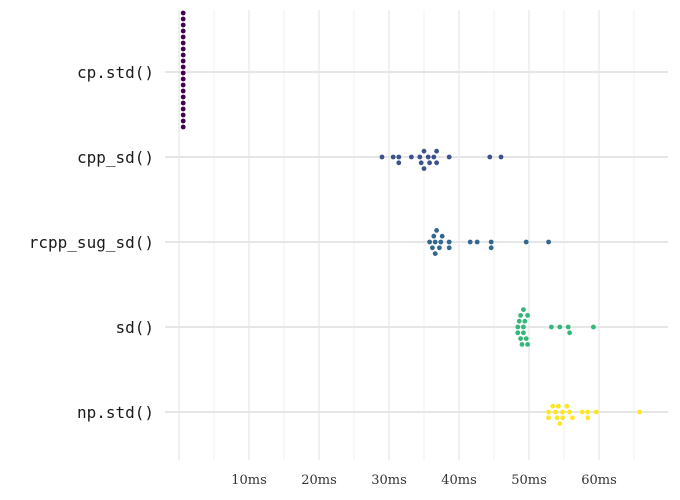 This screenshot has width=680, height=500. Describe the element at coordinates (599, 480) in the screenshot. I see `x-tick-label: 60ms` at that location.